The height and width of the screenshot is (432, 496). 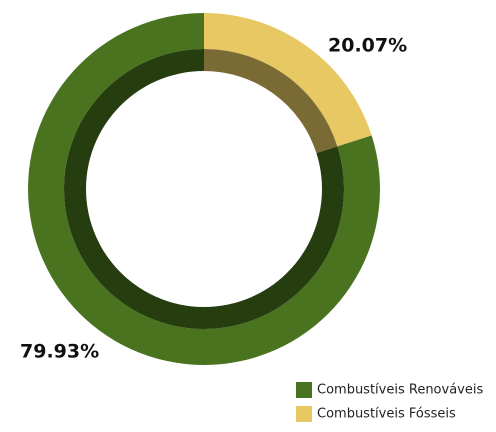 What do you see at coordinates (400, 390) in the screenshot?
I see `legend-label: Combustíveis Renováveis` at bounding box center [400, 390].